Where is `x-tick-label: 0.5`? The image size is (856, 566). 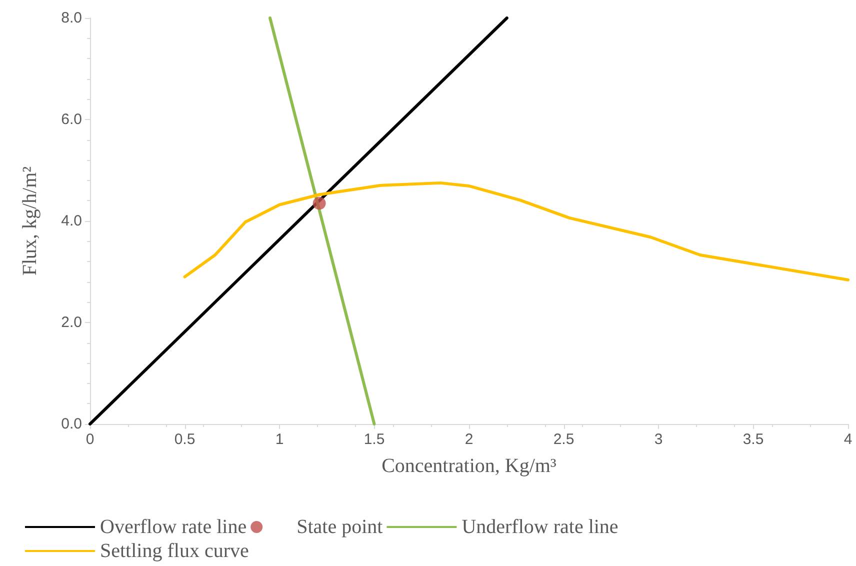
x-tick-label: 0.5 is located at coordinates (185, 439).